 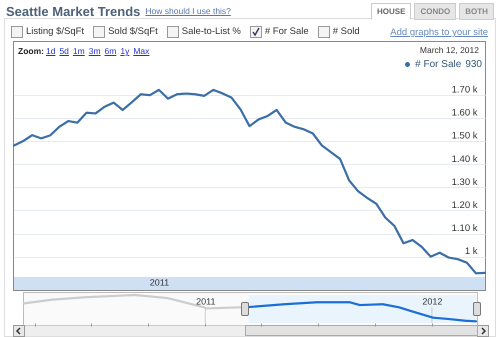 What do you see at coordinates (141, 51) in the screenshot?
I see `text: Max` at bounding box center [141, 51].